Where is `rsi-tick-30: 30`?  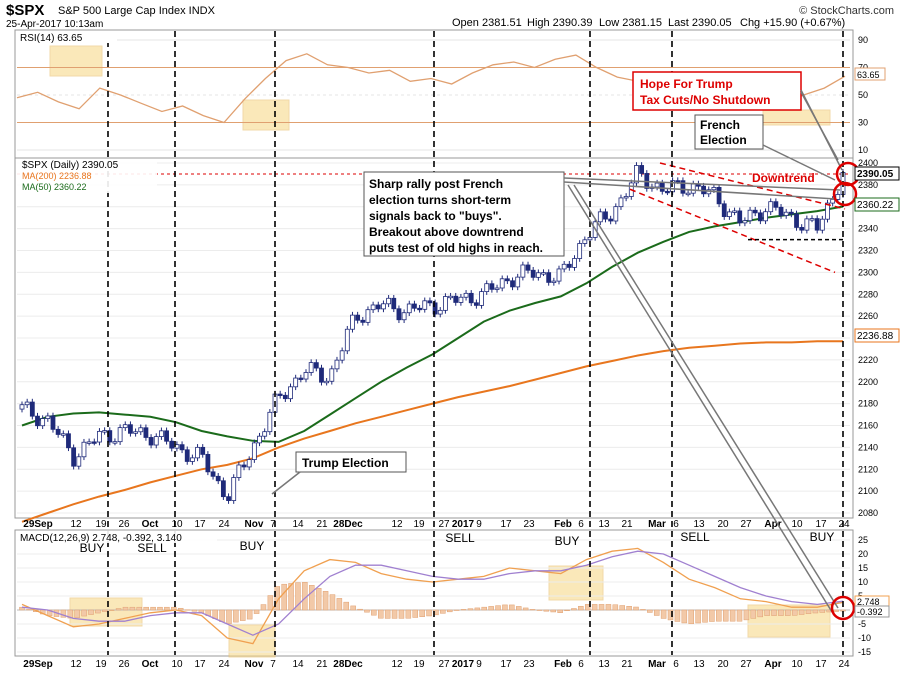
rsi-tick-30: 30 is located at coordinates (863, 123).